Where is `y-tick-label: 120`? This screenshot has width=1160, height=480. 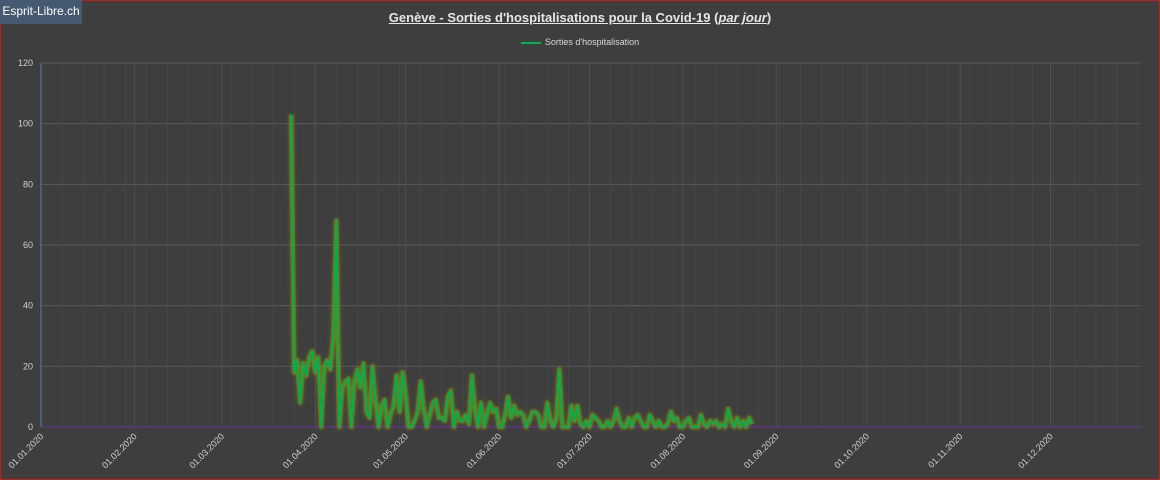
y-tick-label: 120 is located at coordinates (25, 63).